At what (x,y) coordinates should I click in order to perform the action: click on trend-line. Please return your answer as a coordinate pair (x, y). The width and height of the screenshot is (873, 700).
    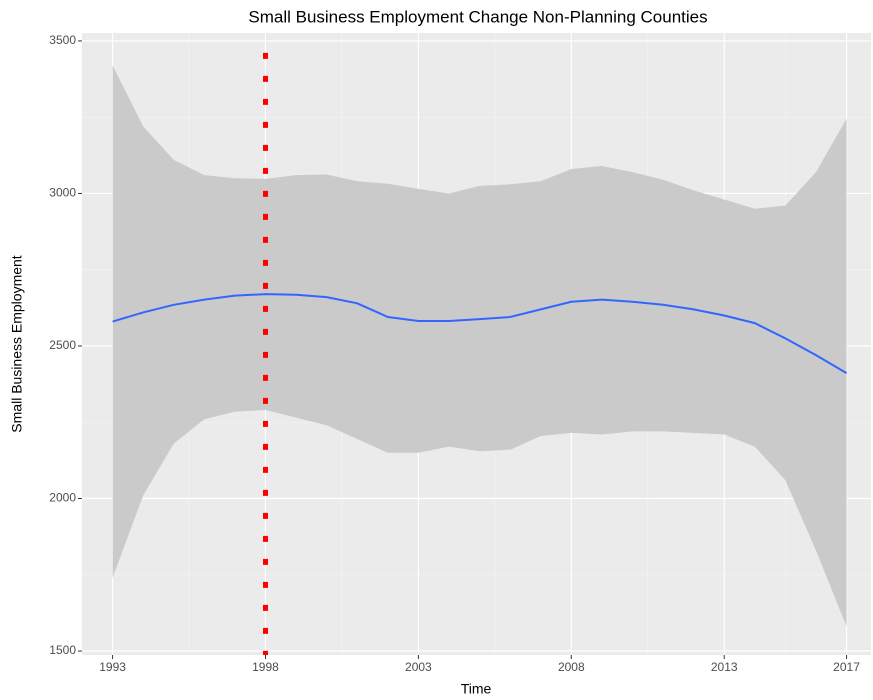
    Looking at the image, I should click on (480, 333).